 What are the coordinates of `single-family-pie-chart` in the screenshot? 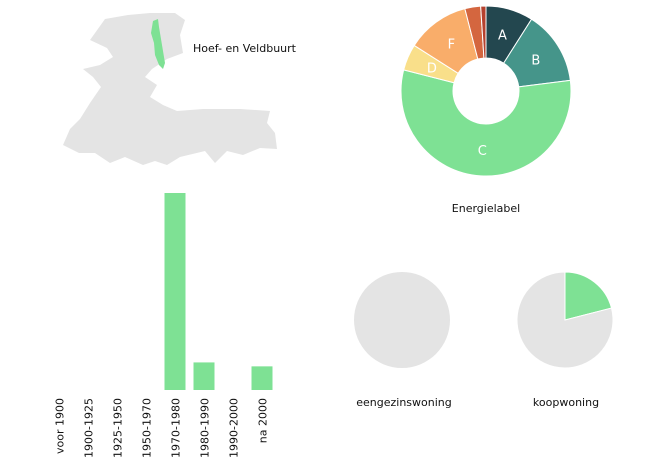 It's located at (402, 320).